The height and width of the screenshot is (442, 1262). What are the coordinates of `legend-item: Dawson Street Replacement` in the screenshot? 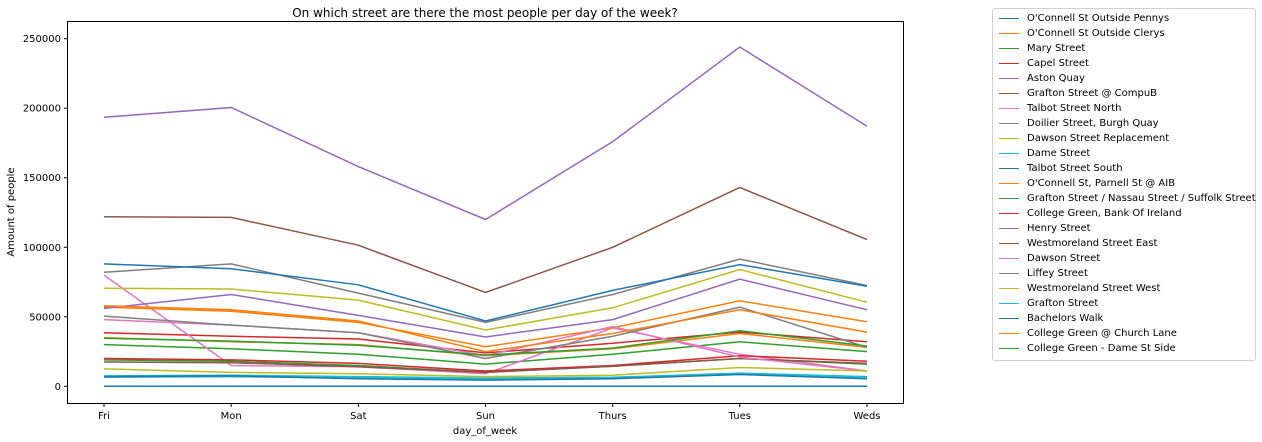 It's located at (1124, 138).